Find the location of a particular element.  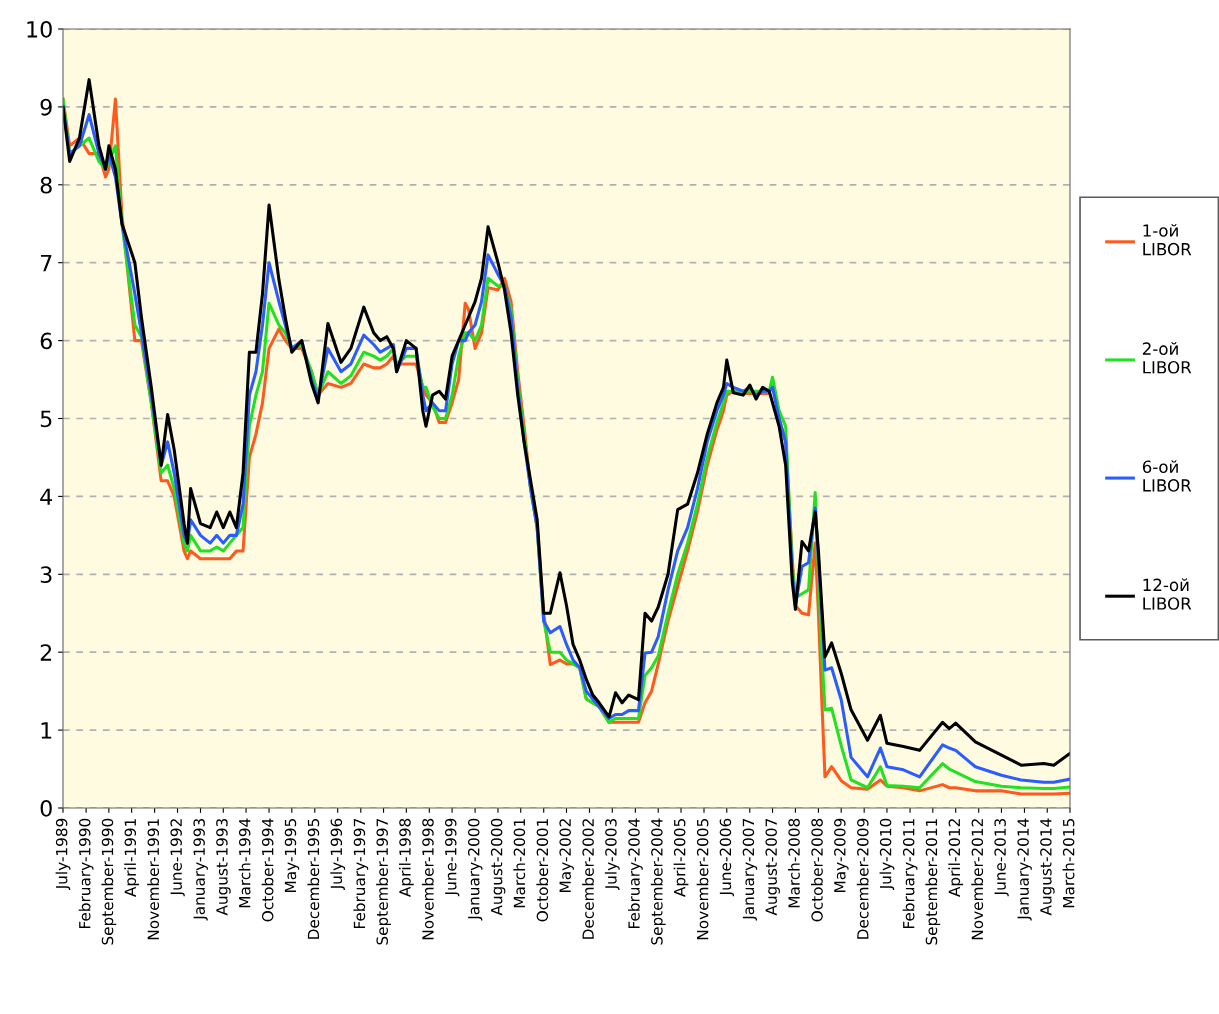

x-tick-label: November-2005 is located at coordinates (702, 879).